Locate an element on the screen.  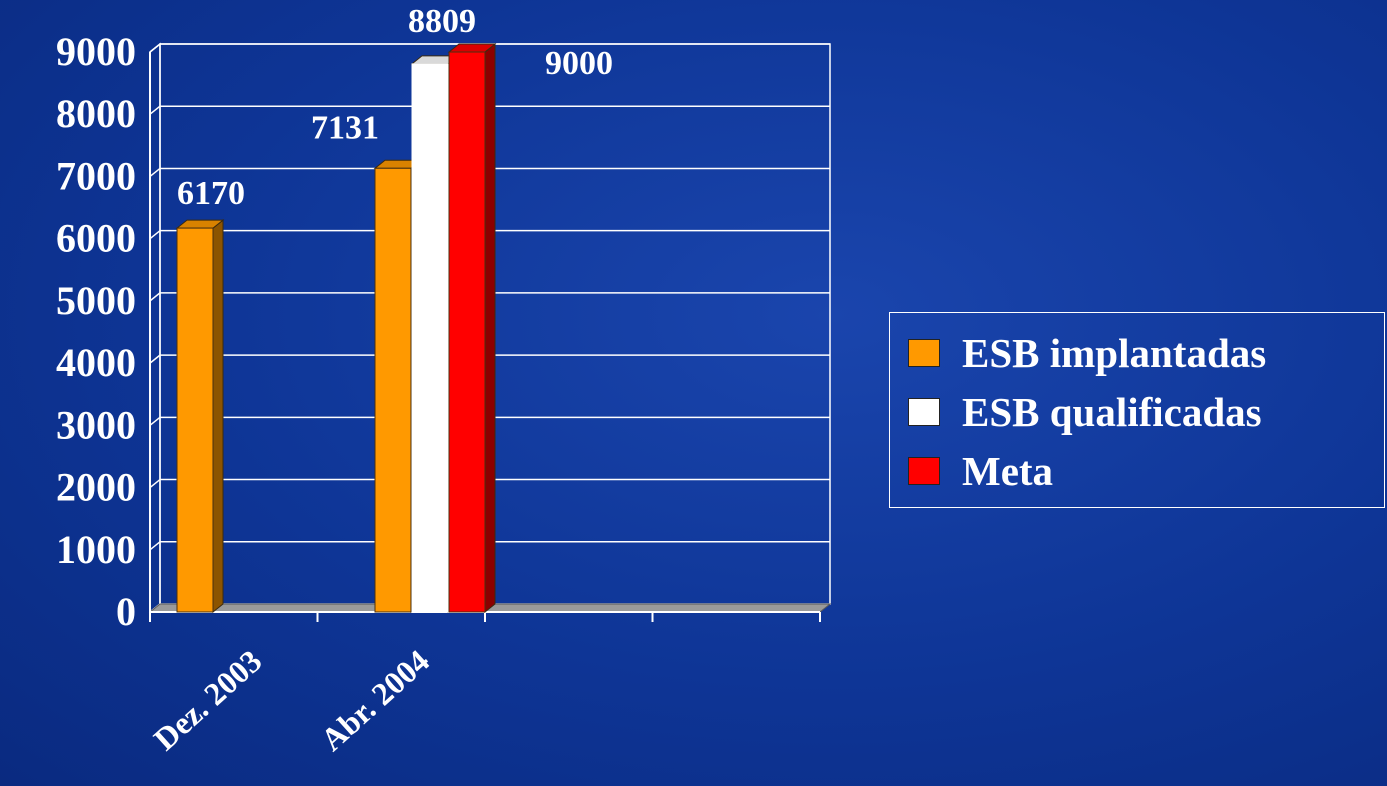
data-label: 8809 is located at coordinates (442, 21).